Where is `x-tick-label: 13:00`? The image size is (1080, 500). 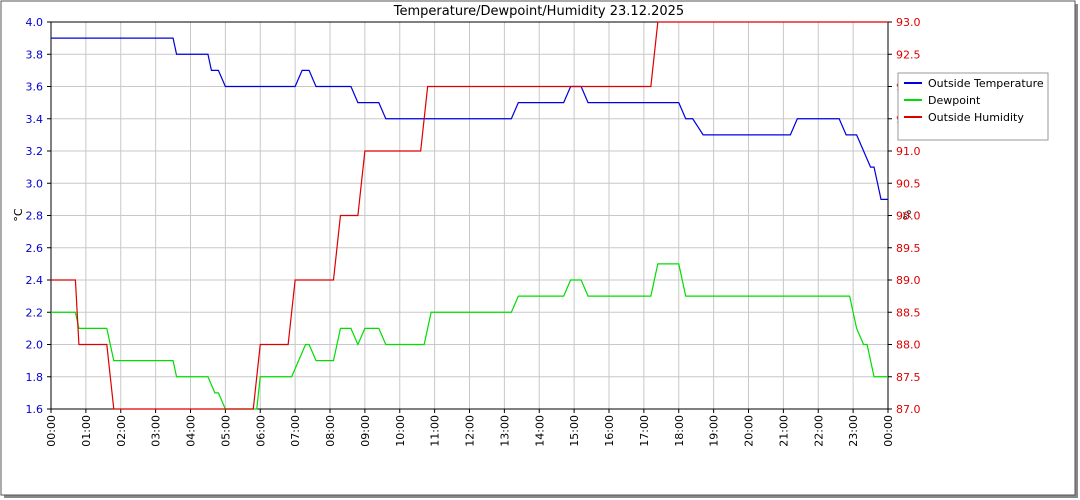
x-tick-label: 13:00 is located at coordinates (504, 431).